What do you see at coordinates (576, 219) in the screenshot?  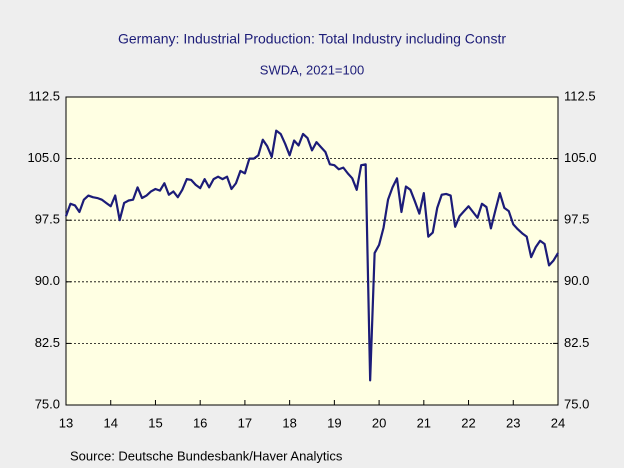 I see `y2-tick-label: 97.5` at bounding box center [576, 219].